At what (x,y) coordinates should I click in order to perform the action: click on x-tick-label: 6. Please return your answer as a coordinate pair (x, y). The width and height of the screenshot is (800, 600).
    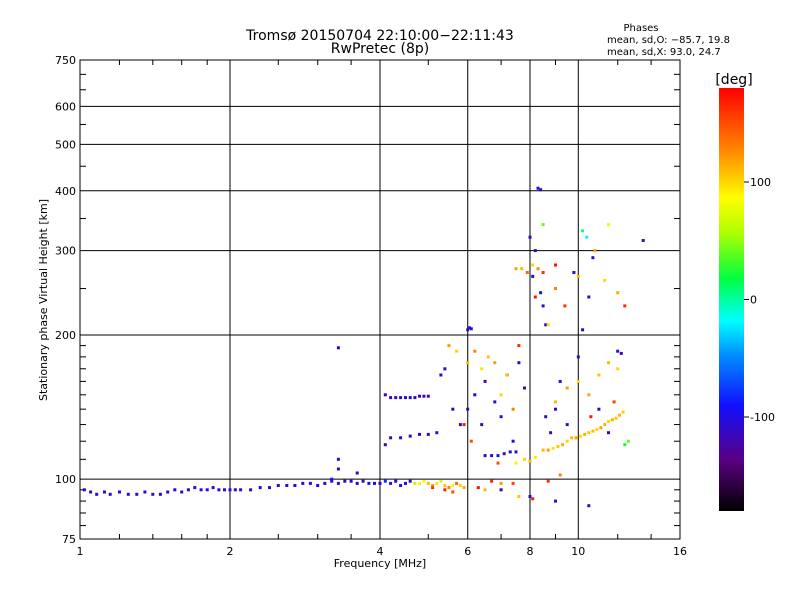
    Looking at the image, I should click on (467, 551).